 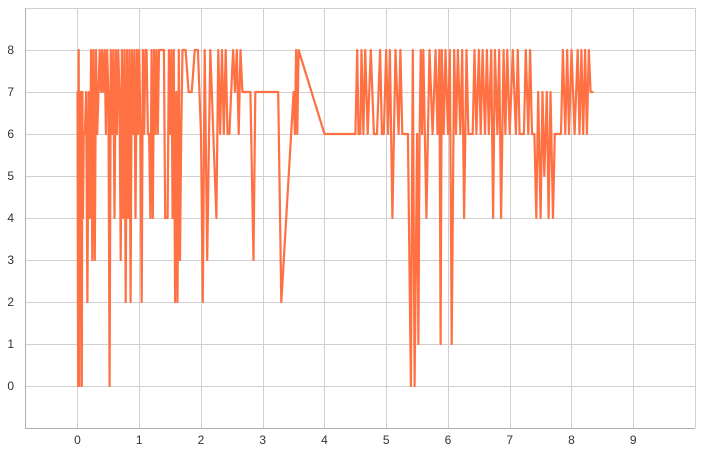 I want to click on x-tick-label: 9, so click(x=633, y=440).